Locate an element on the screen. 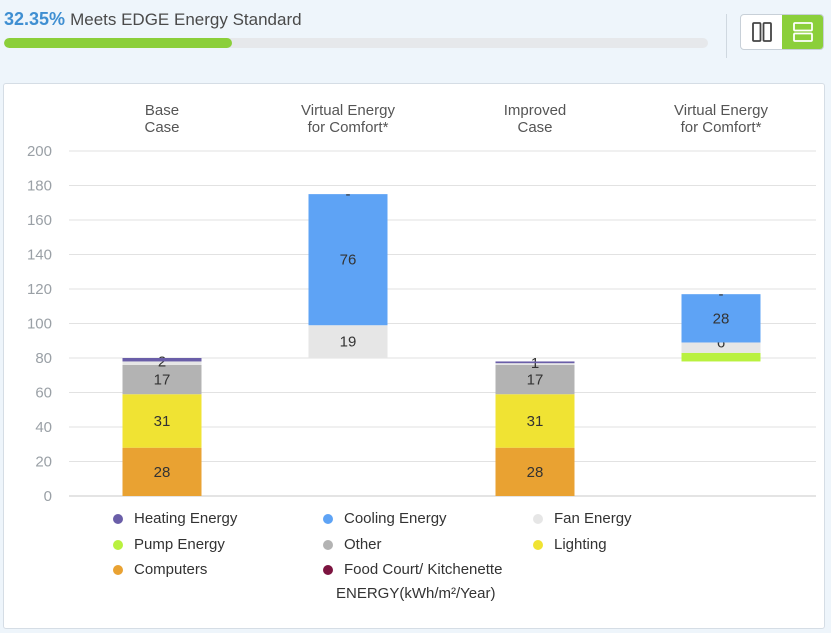 This screenshot has height=633, width=831. column-header-line1: Base is located at coordinates (162, 110).